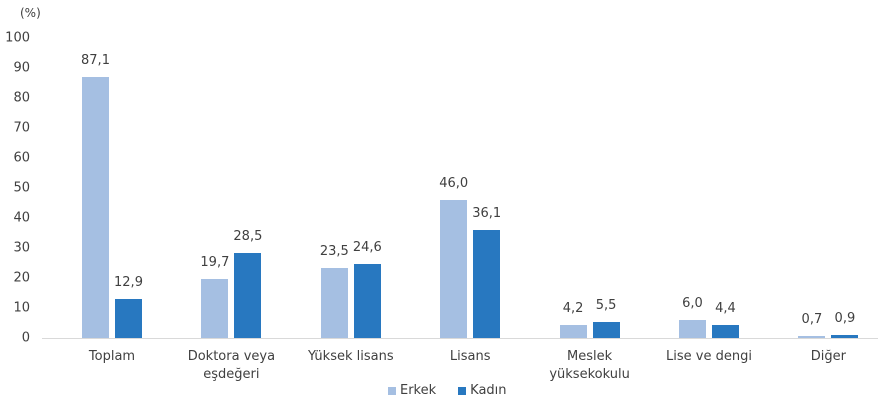  Describe the element at coordinates (447, 390) in the screenshot. I see `legend: Erkek Kadın` at that location.